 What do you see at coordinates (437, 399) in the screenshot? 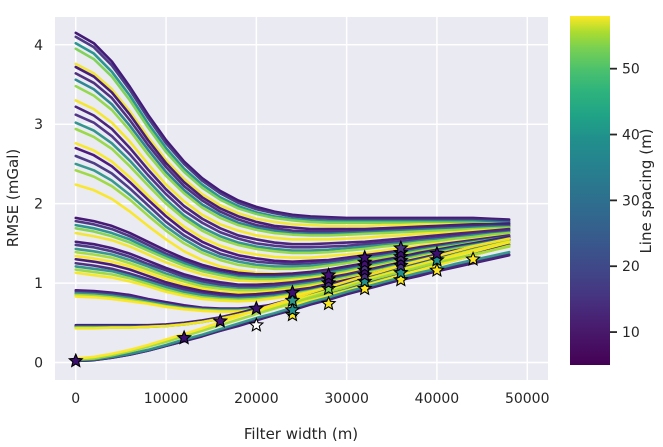
I see `x-tick-label: 40000` at bounding box center [437, 399].